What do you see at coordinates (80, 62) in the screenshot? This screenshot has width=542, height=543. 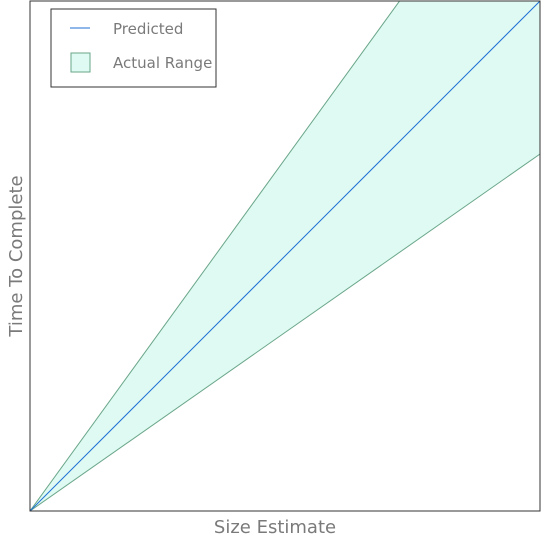 I see `legend-actual-range-swatch` at bounding box center [80, 62].